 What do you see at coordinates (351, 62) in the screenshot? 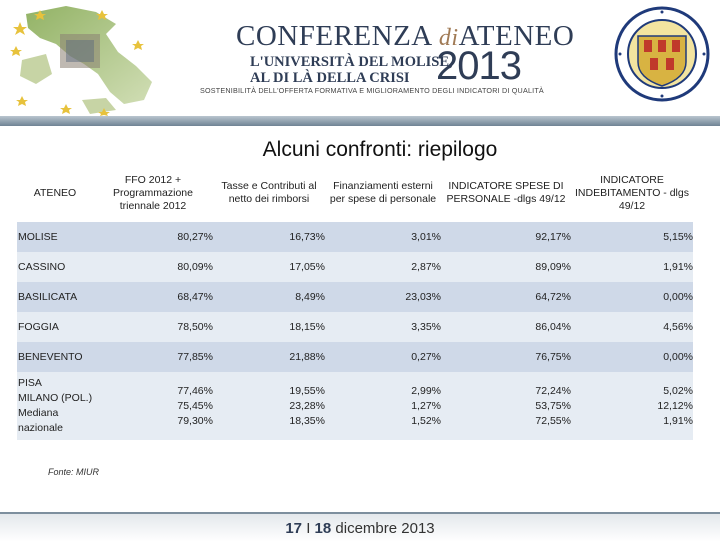
I see `subtitle-line-1: L'UNIVERSITÀ DEL MOLISE,` at bounding box center [351, 62].